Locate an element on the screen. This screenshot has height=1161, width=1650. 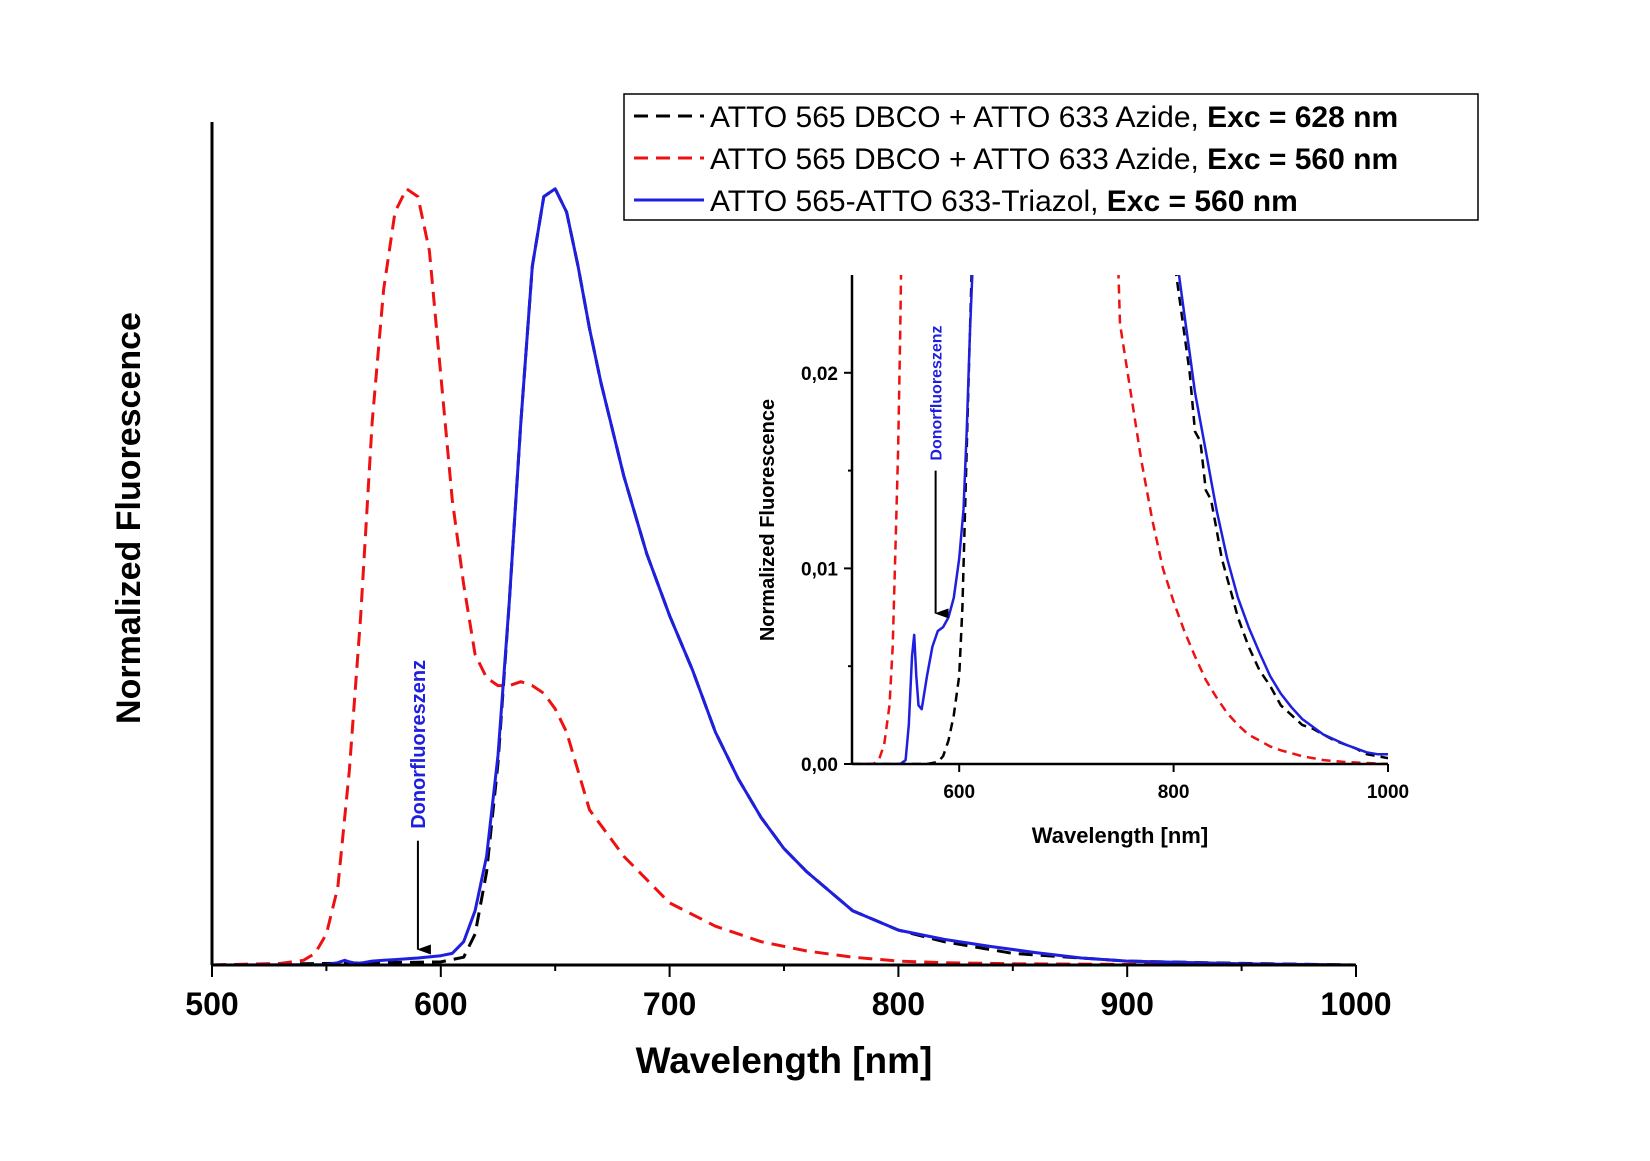
main-x-tick-label-2: 700 is located at coordinates (669, 1004).